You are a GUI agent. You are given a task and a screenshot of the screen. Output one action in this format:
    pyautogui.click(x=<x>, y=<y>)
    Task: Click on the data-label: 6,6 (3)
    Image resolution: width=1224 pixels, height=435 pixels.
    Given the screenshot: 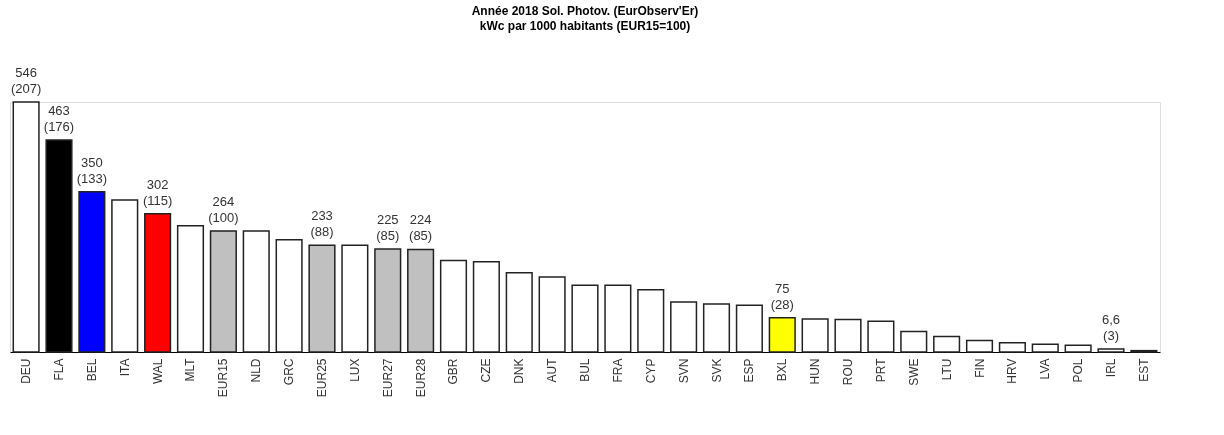 What is the action you would take?
    pyautogui.click(x=1111, y=327)
    